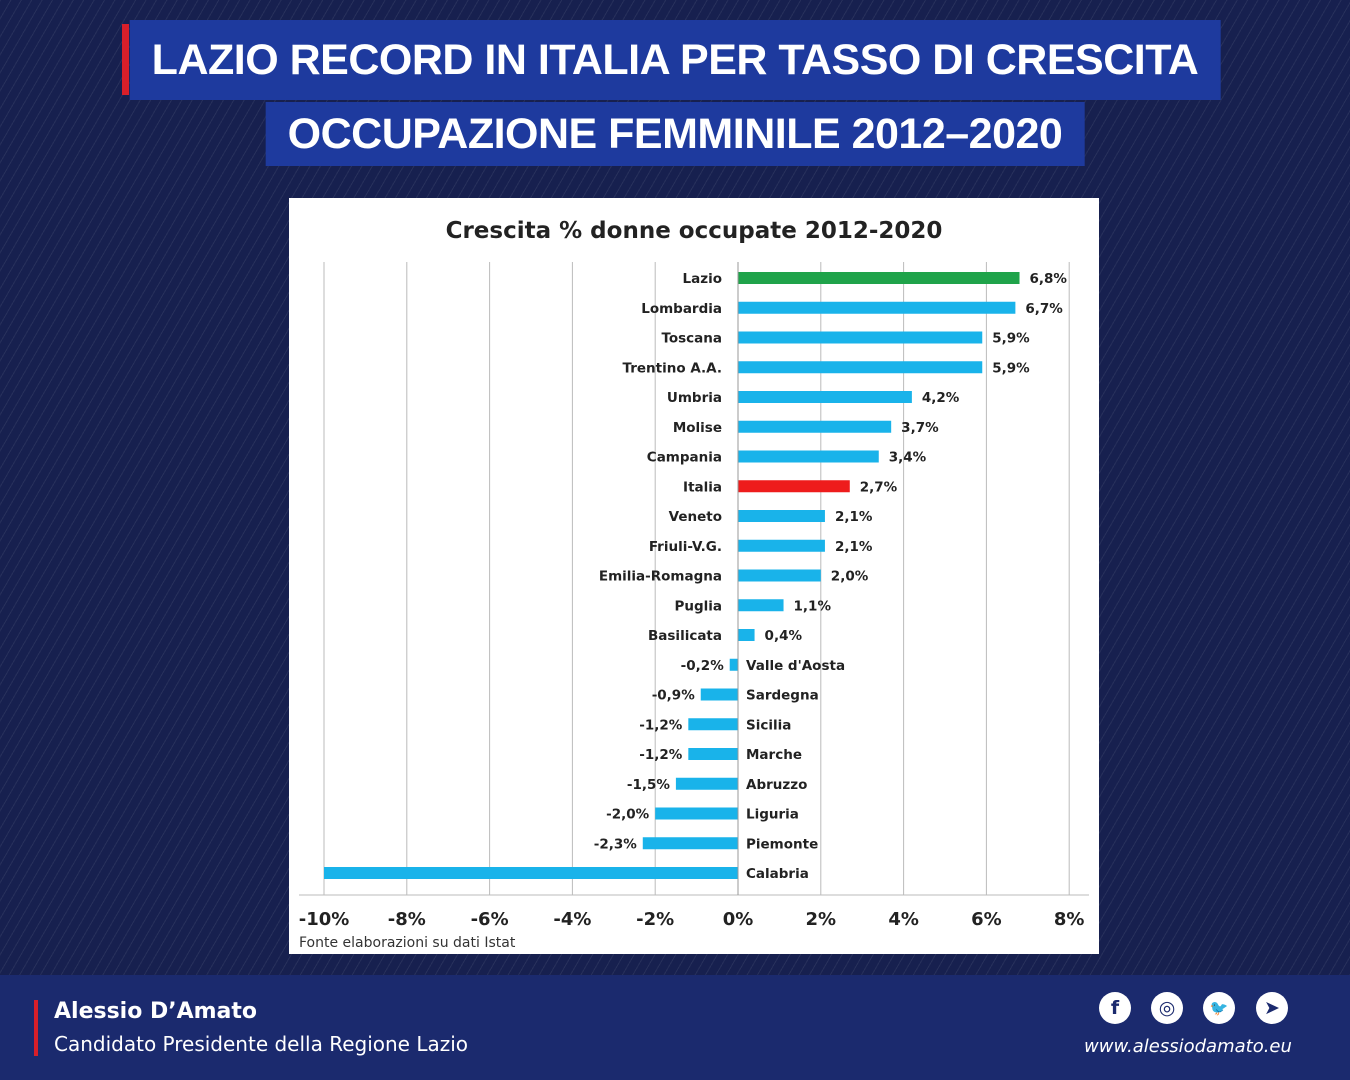 Image resolution: width=1350 pixels, height=1080 pixels. What do you see at coordinates (407, 943) in the screenshot?
I see `chart-source: Fonte elaborazioni su dati Istat` at bounding box center [407, 943].